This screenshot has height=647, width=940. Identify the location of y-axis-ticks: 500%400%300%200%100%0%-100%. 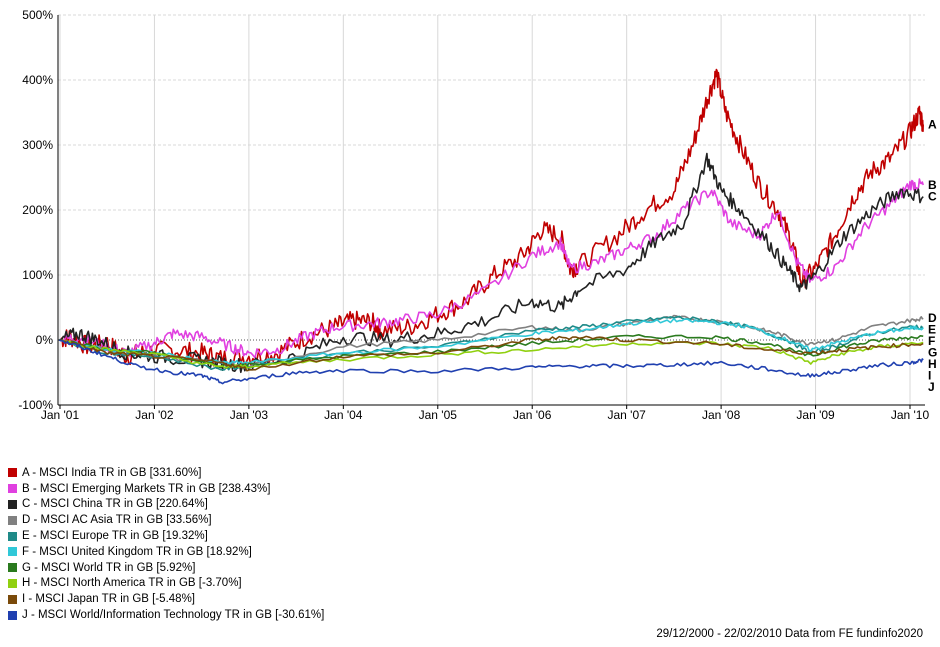
(35, 210).